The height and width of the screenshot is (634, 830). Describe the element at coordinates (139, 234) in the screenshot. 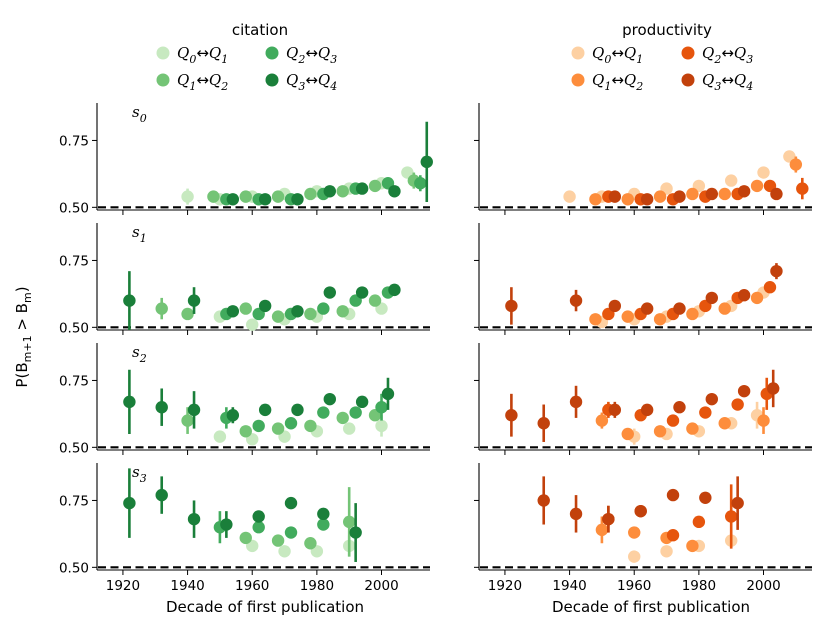

I see `panel-label: s1` at that location.